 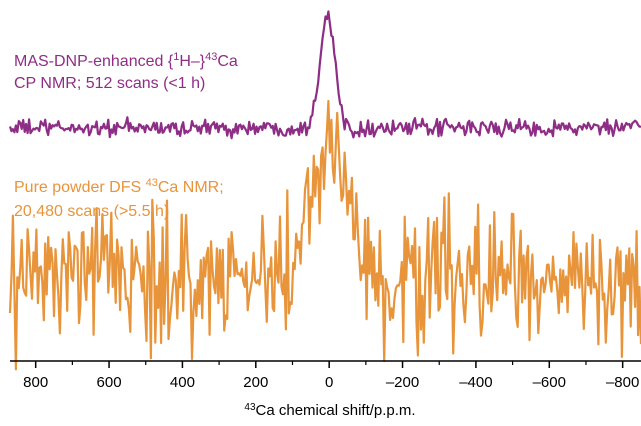 What do you see at coordinates (475, 382) in the screenshot?
I see `x-tick-label: –400` at bounding box center [475, 382].